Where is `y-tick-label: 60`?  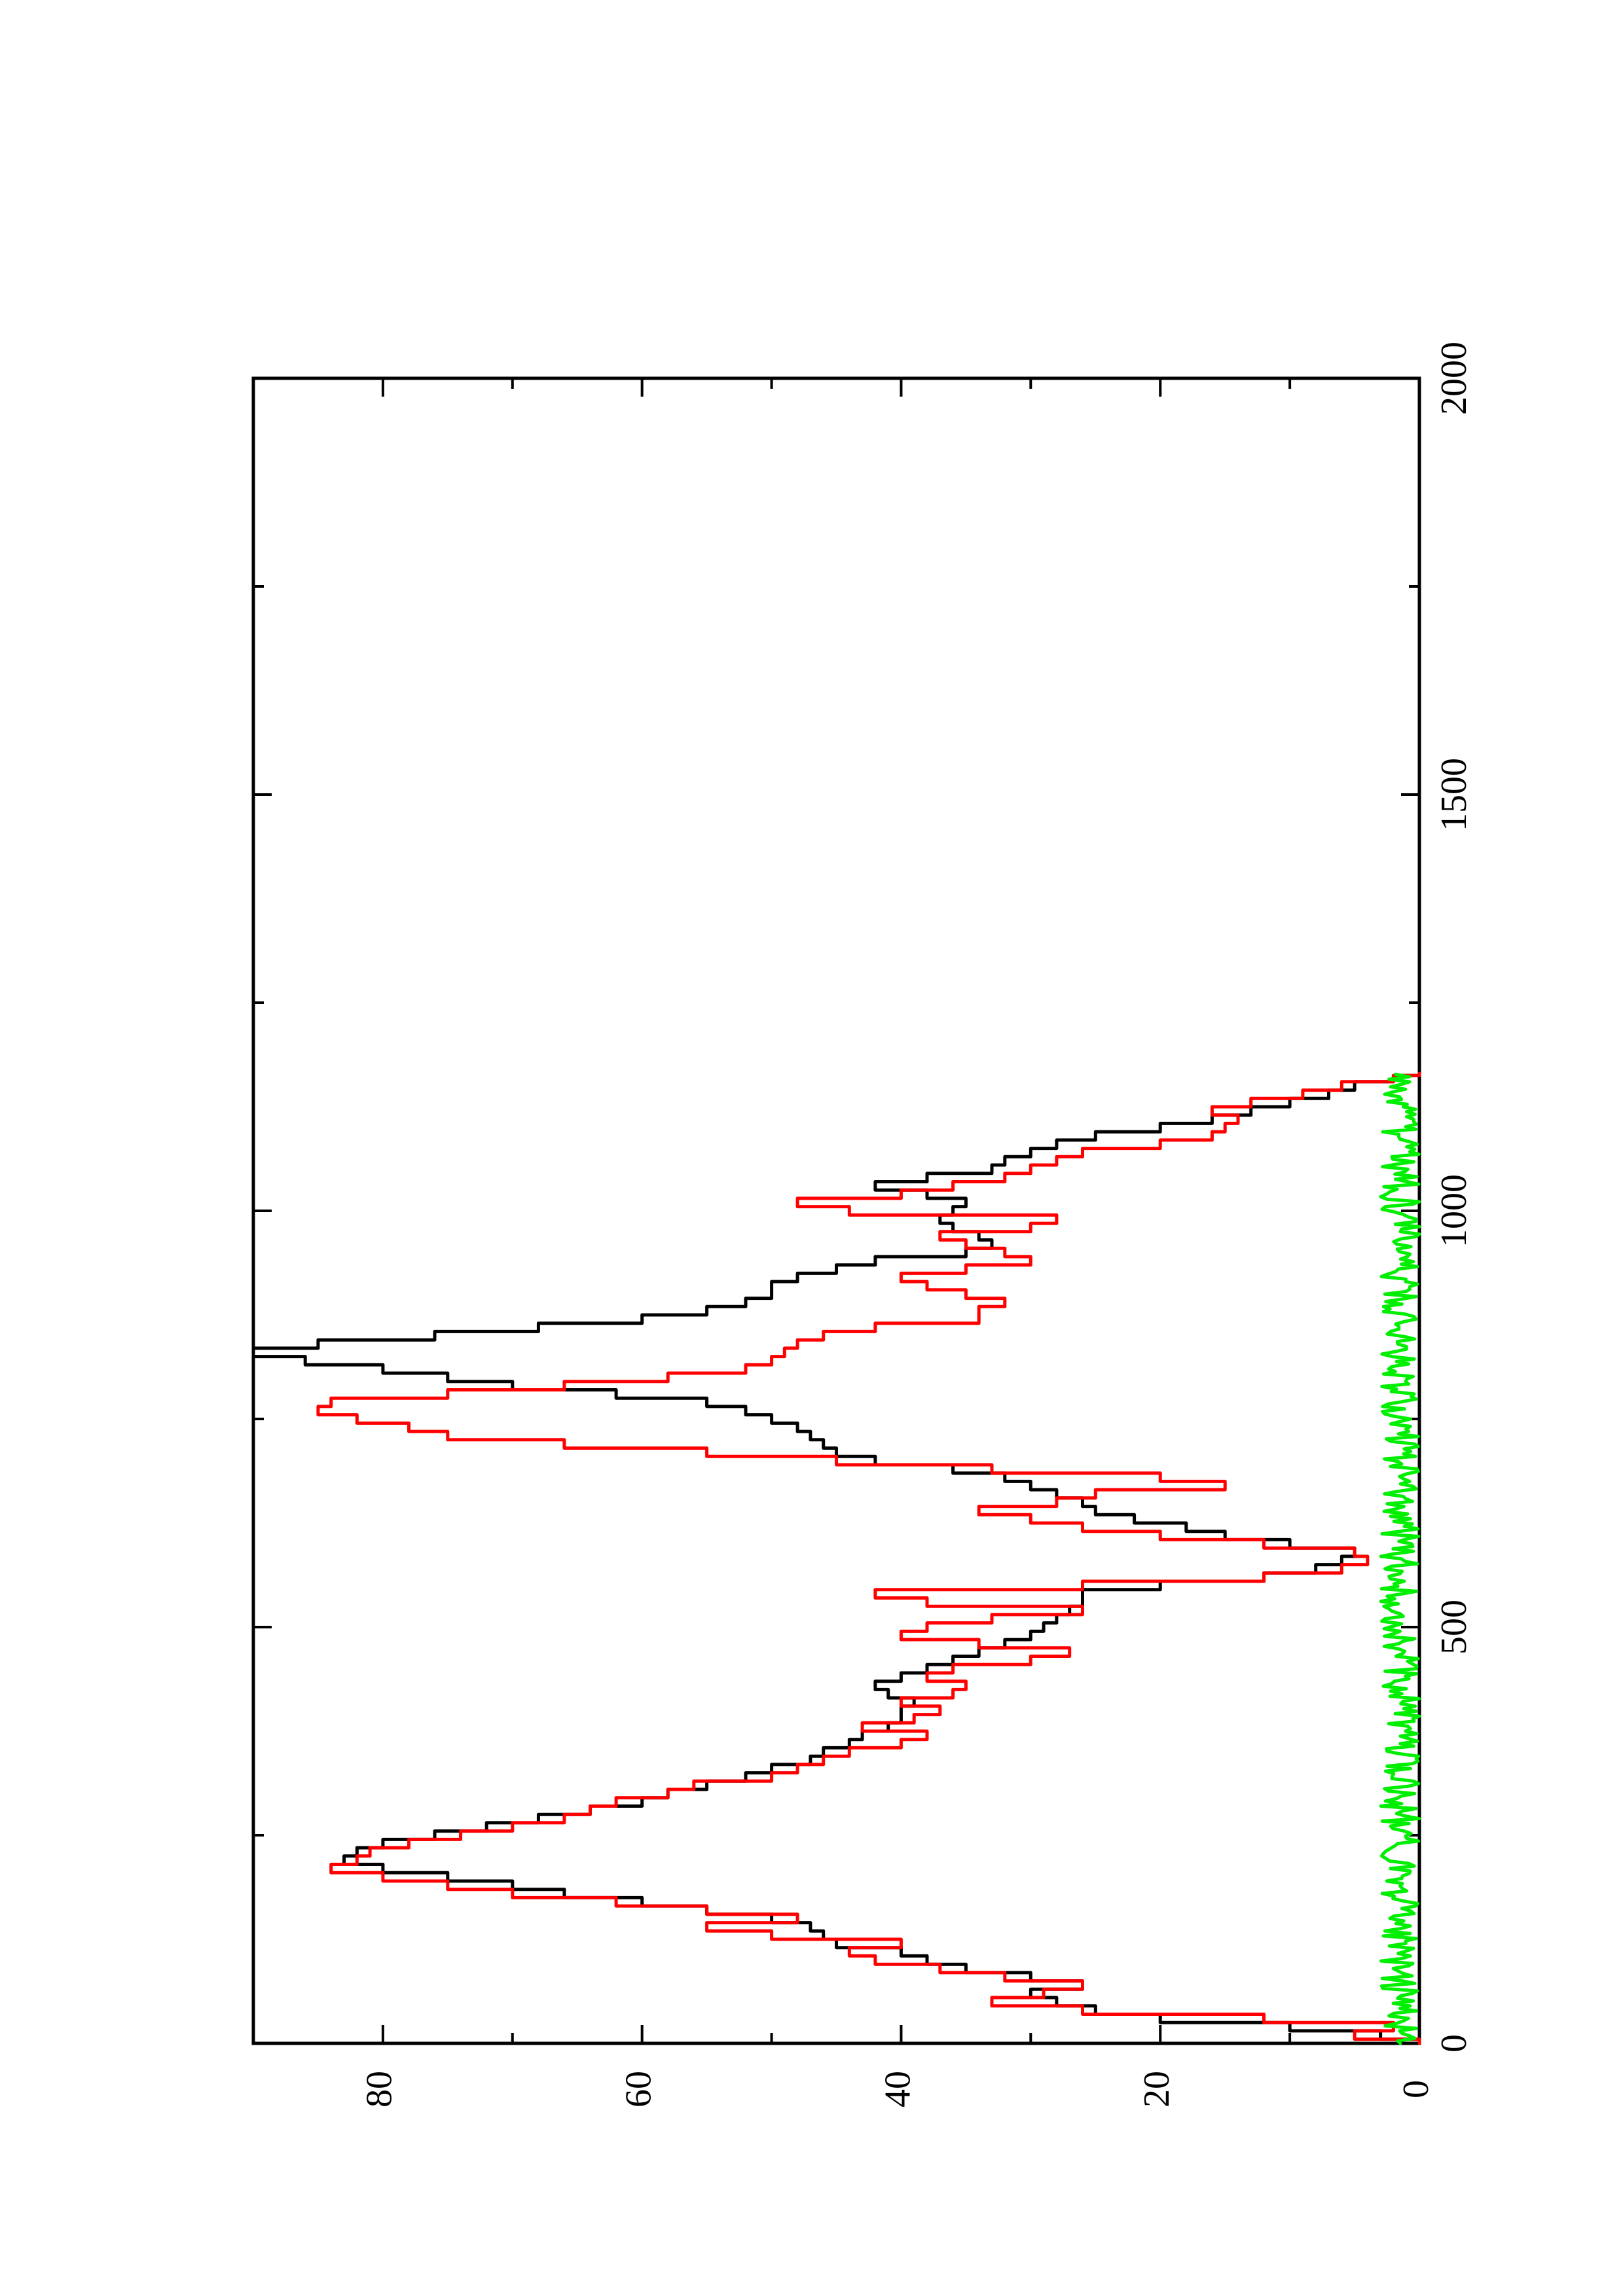
y-tick-label: 60 is located at coordinates (639, 2089).